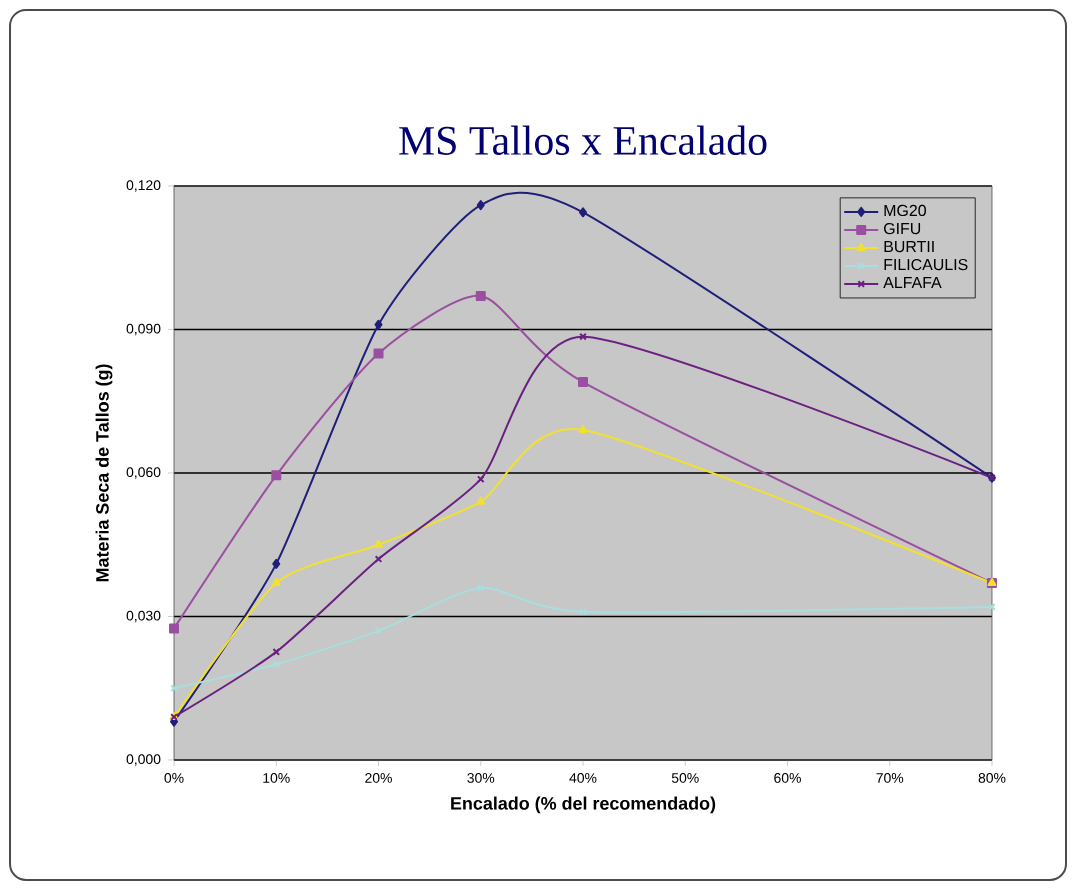  What do you see at coordinates (104, 473) in the screenshot?
I see `y-axis-title: Materia Seca de Tallos (g)` at bounding box center [104, 473].